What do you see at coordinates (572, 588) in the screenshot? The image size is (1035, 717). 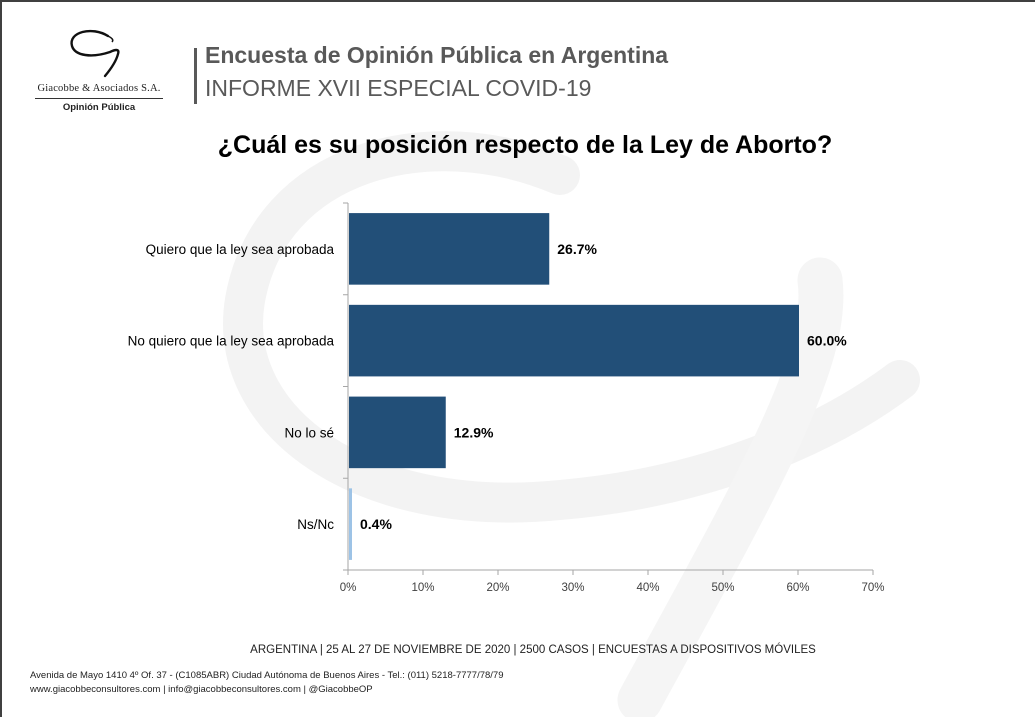 I see `x-tick-label: 30%` at bounding box center [572, 588].